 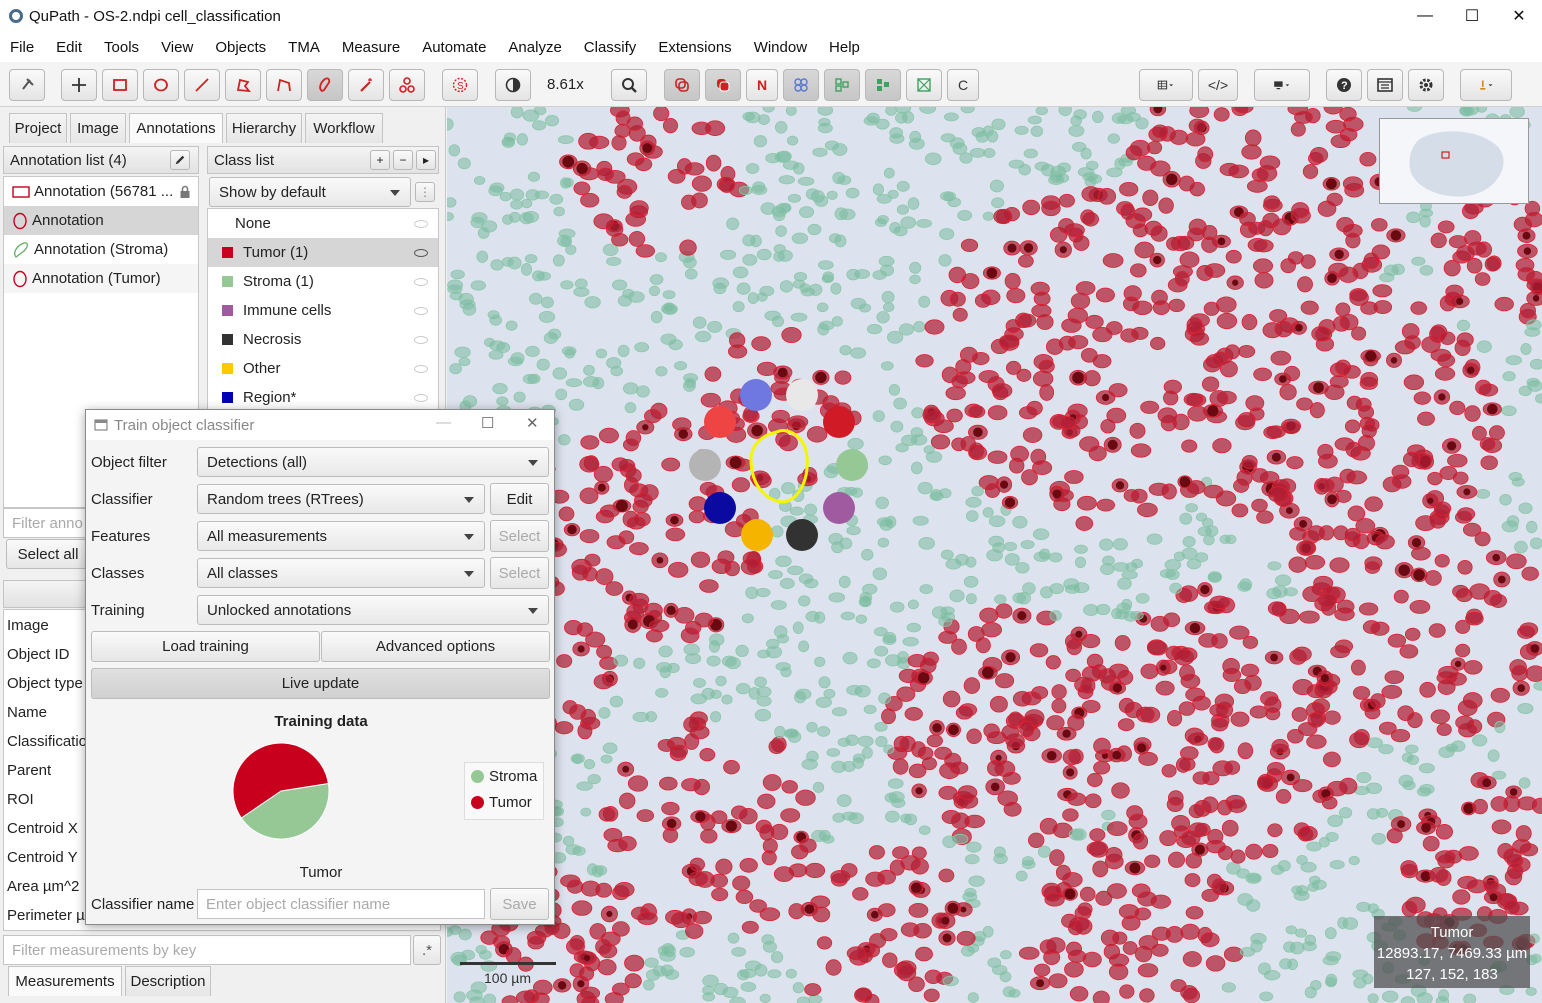 What do you see at coordinates (1385, 85) in the screenshot?
I see `log-button` at bounding box center [1385, 85].